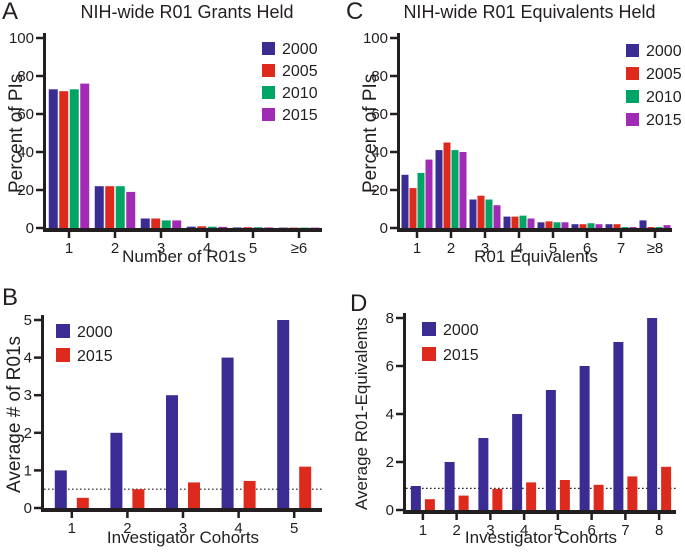 The width and height of the screenshot is (685, 552). Describe the element at coordinates (390, 318) in the screenshot. I see `y-tick-label: 8` at that location.